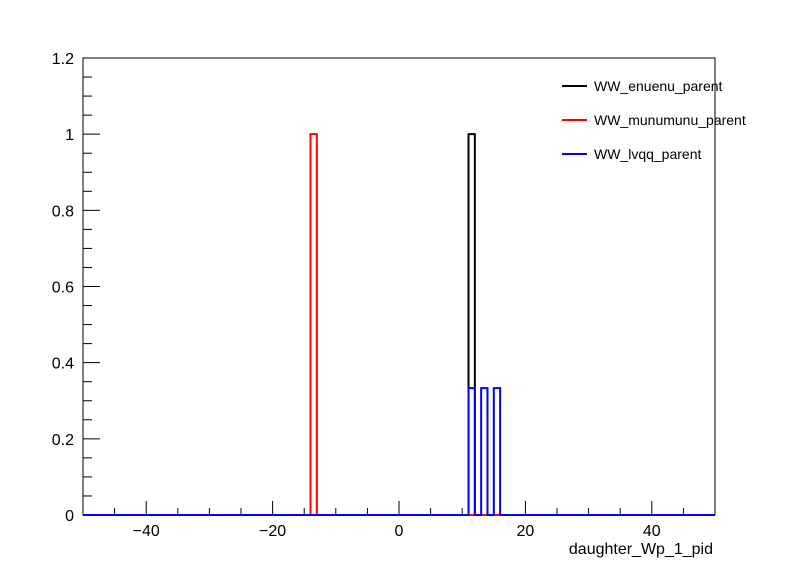 The width and height of the screenshot is (796, 572). What do you see at coordinates (69, 516) in the screenshot?
I see `y-tick-label: 0` at bounding box center [69, 516].